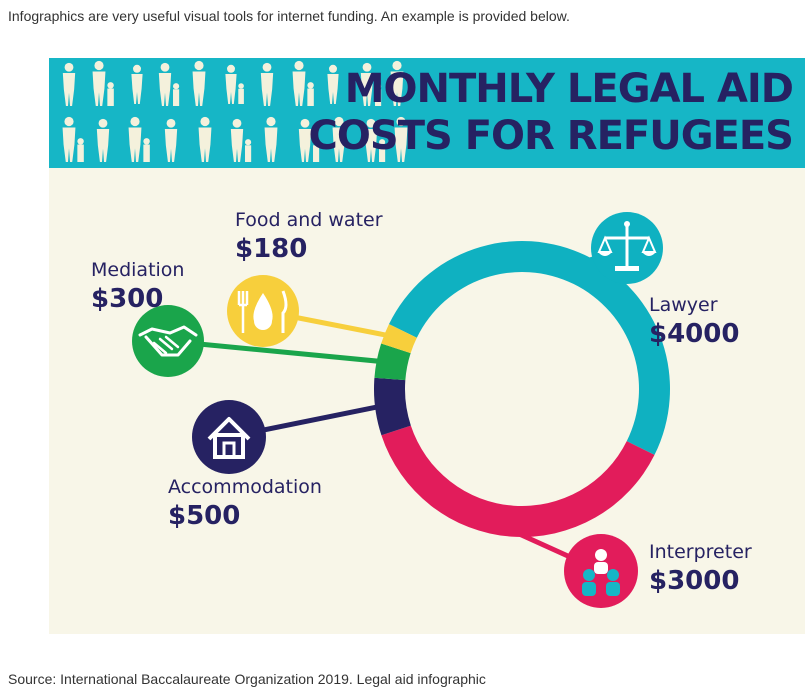  What do you see at coordinates (245, 504) in the screenshot?
I see `label-accommodation: Accommodation $500` at bounding box center [245, 504].